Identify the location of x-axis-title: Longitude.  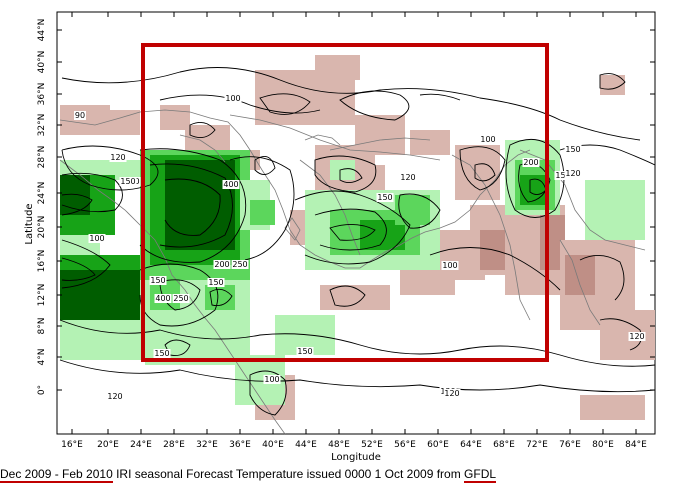
(356, 457).